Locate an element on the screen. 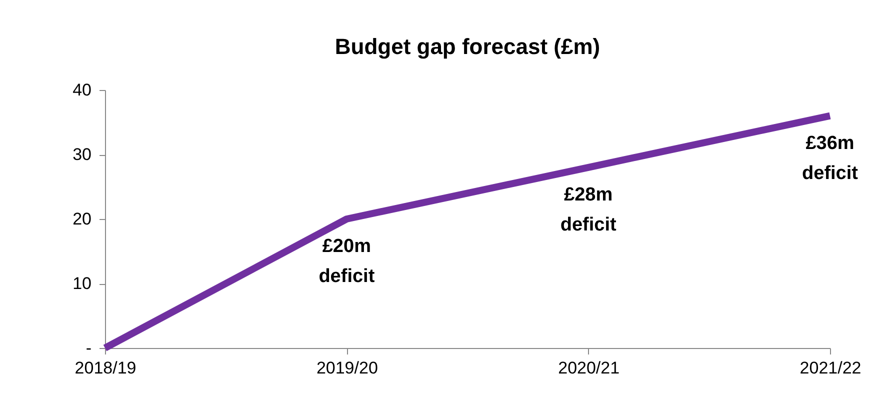 The height and width of the screenshot is (418, 885). y-tick-label: 40 is located at coordinates (82, 90).